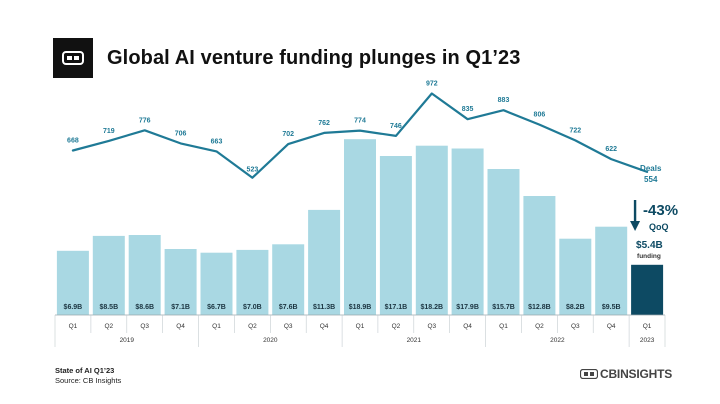 The width and height of the screenshot is (720, 404). What do you see at coordinates (396, 307) in the screenshot?
I see `funding-value-label: $17.1B` at bounding box center [396, 307].